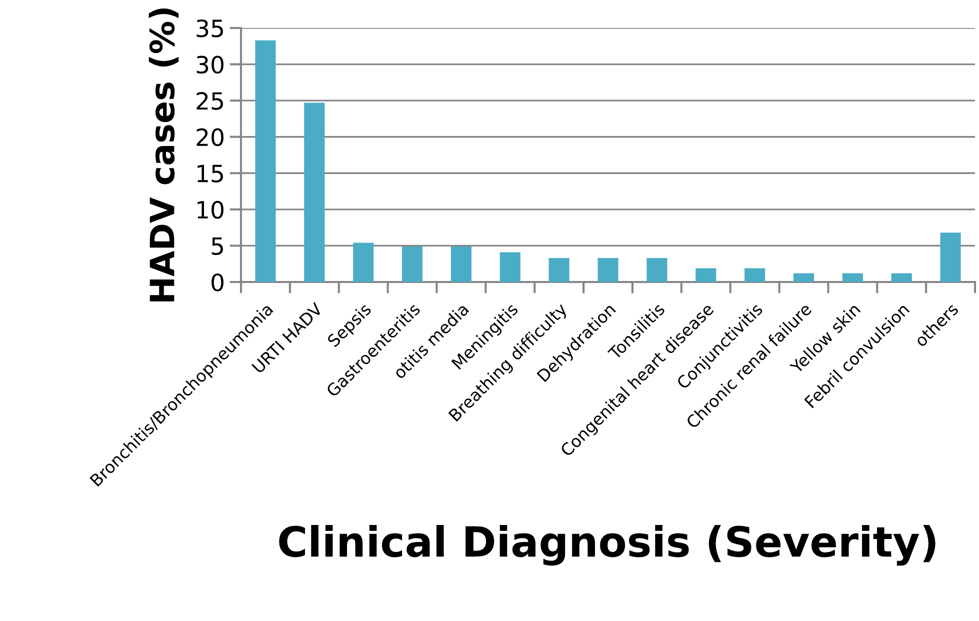 The height and width of the screenshot is (621, 979). What do you see at coordinates (163, 155) in the screenshot?
I see `y-axis-title: HADV cases (%)` at bounding box center [163, 155].